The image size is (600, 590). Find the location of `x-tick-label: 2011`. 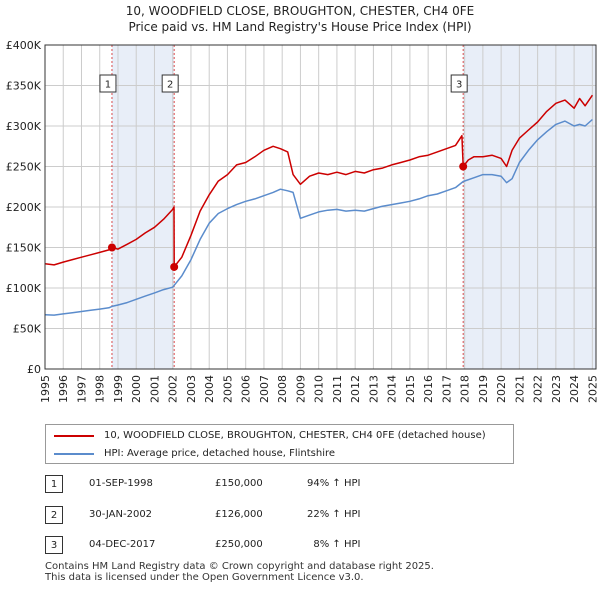

x-tick-label: 2011 is located at coordinates (337, 389).